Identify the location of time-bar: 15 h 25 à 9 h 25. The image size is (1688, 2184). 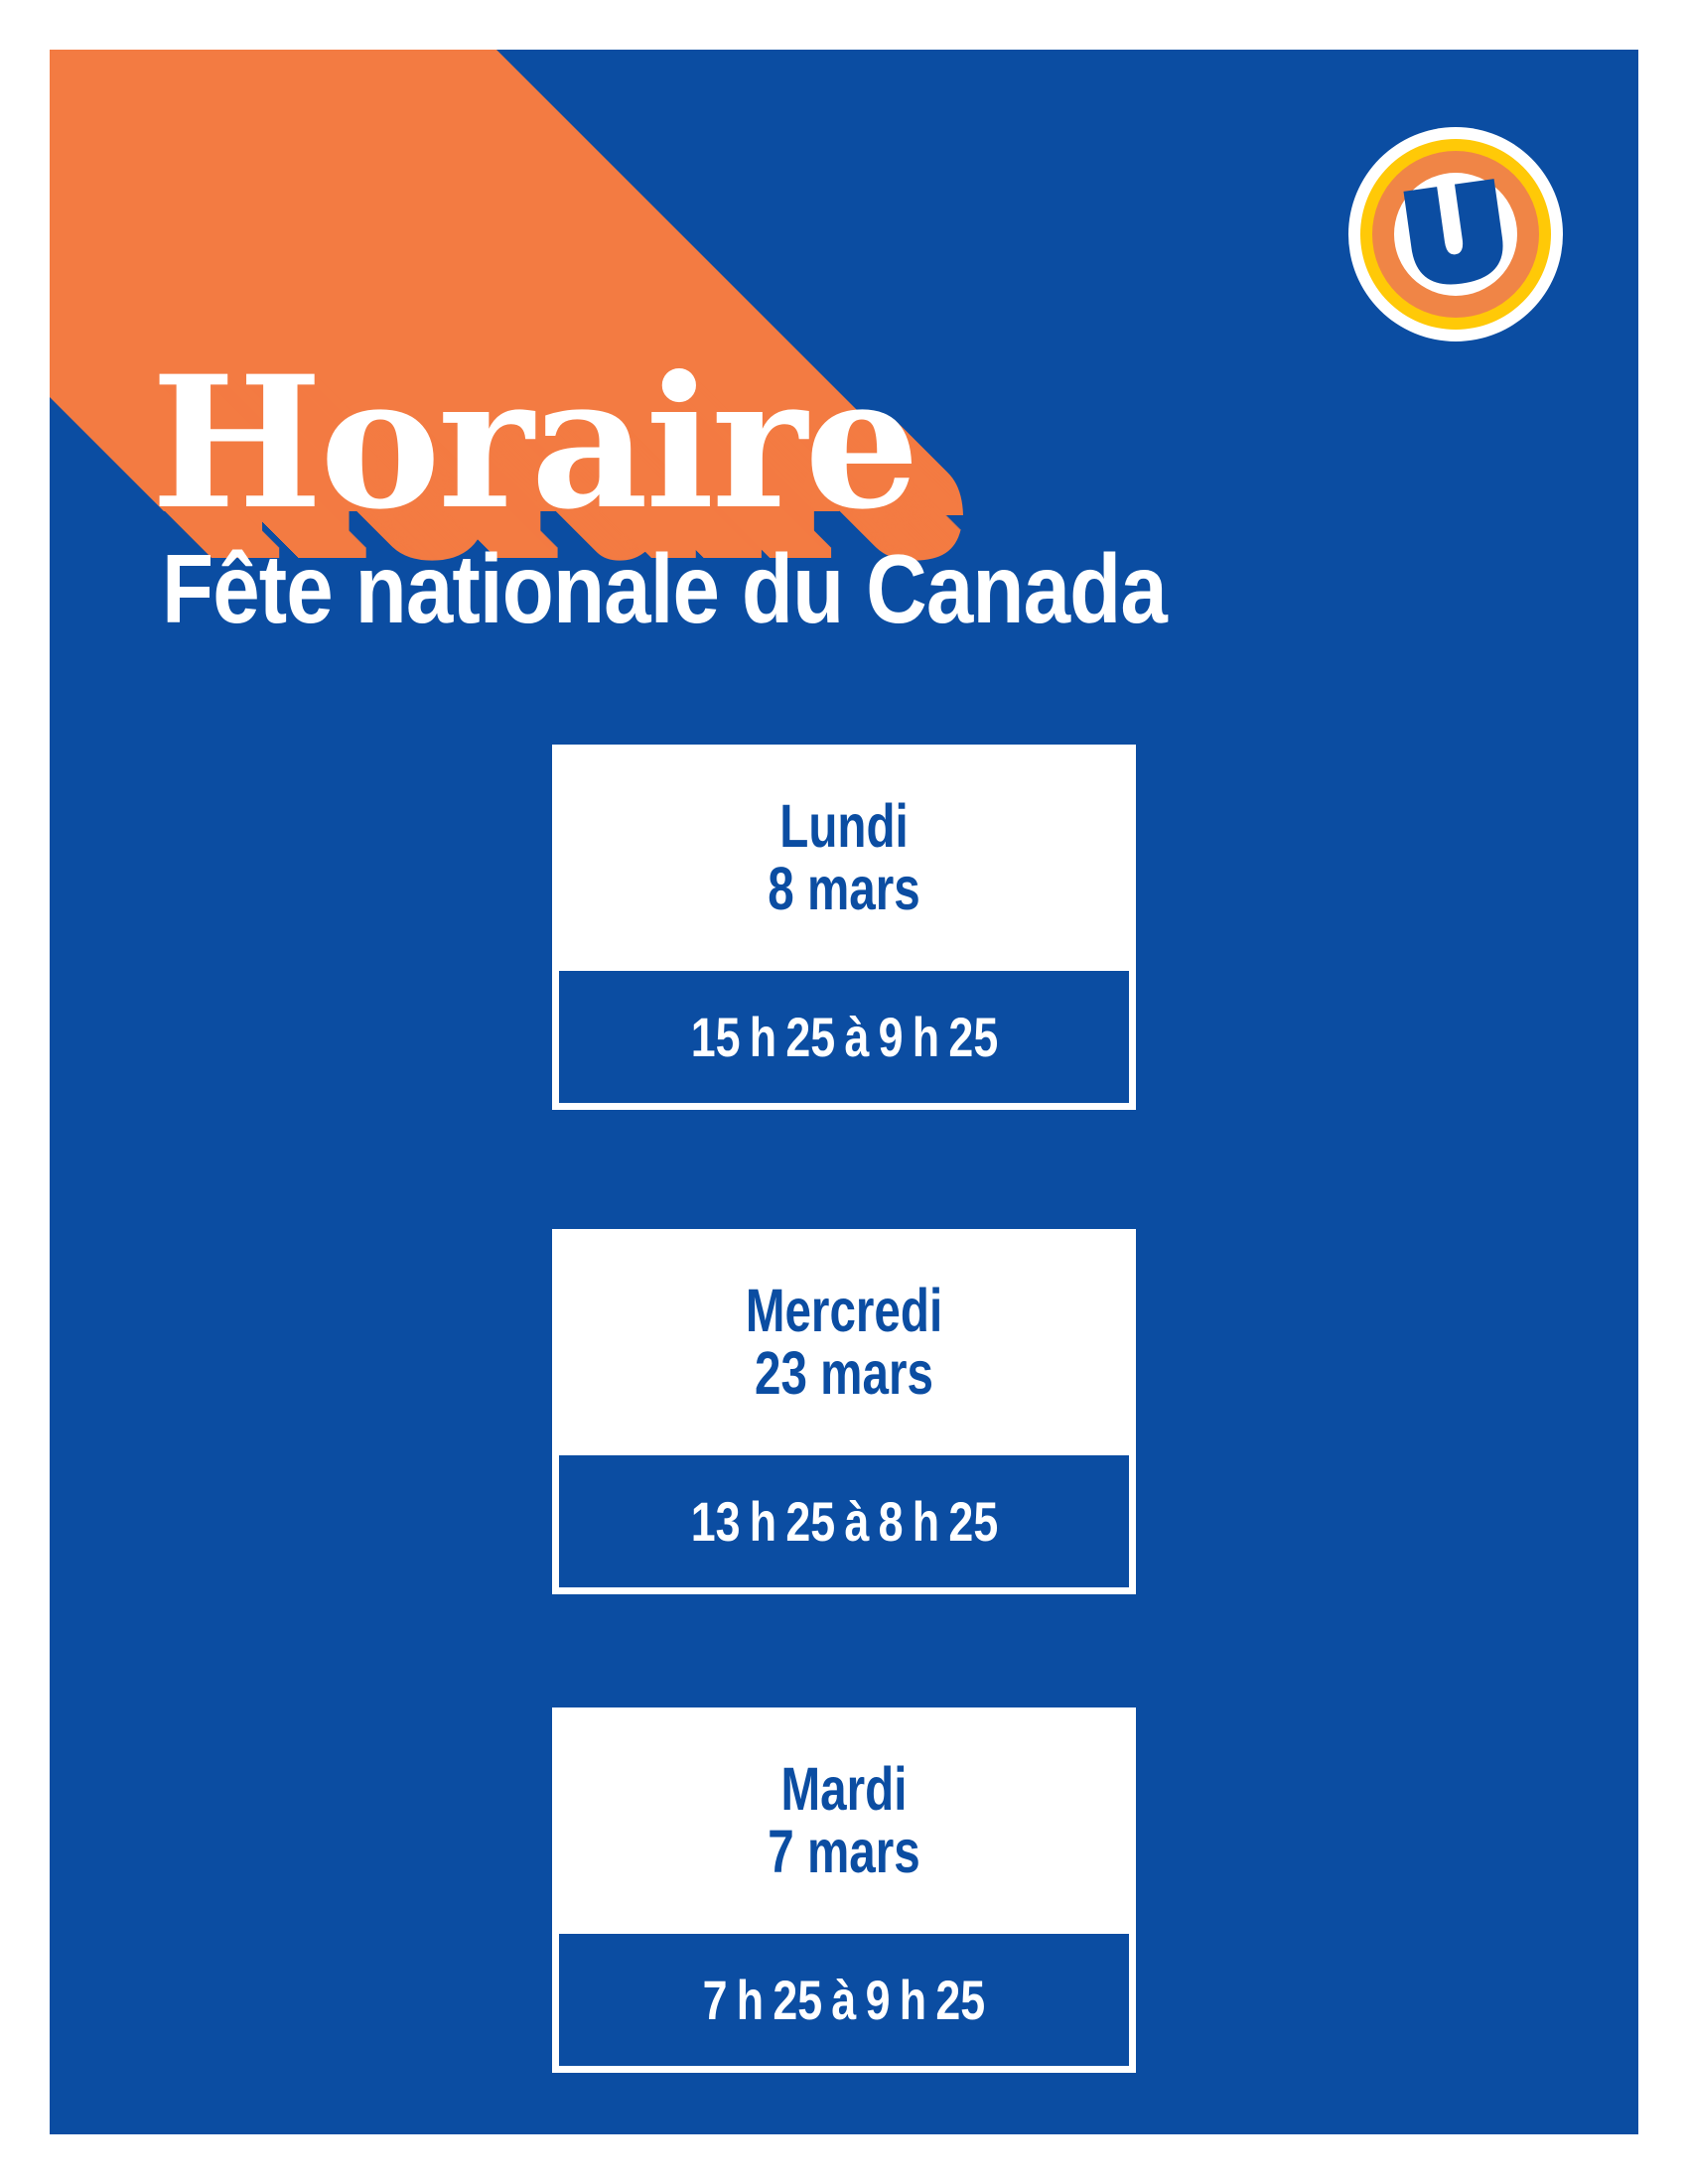
(844, 1037).